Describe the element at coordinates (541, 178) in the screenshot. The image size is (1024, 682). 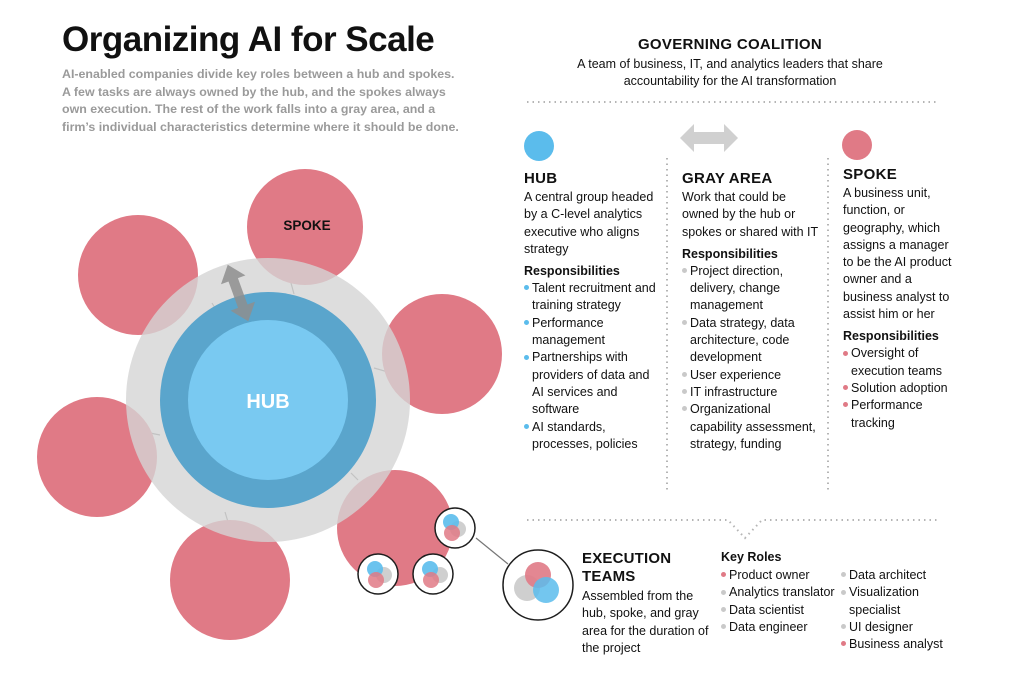
I see `hub-title: HUB` at that location.